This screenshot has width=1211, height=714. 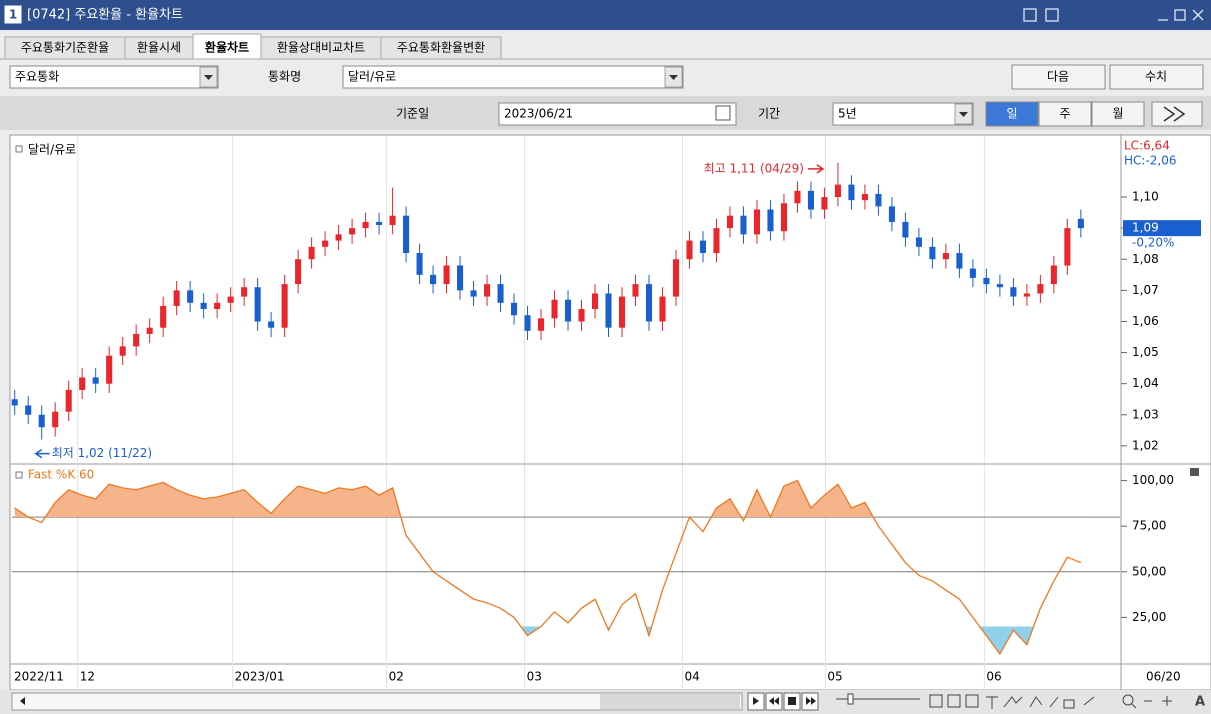 What do you see at coordinates (377, 701) in the screenshot?
I see `scrollbar` at bounding box center [377, 701].